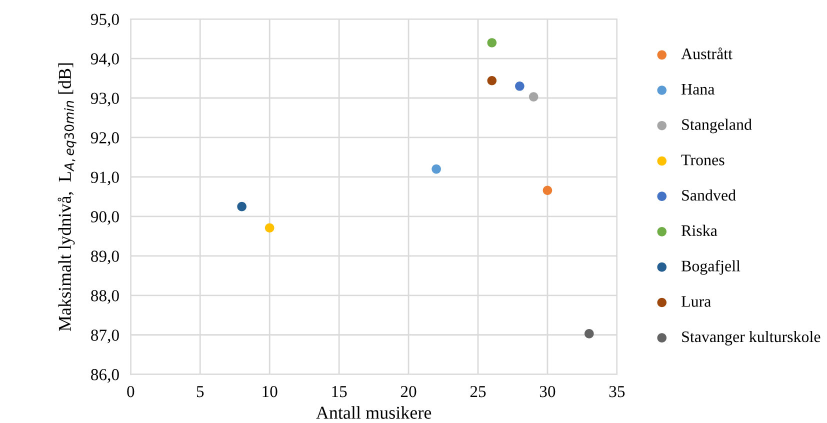 The image size is (827, 423). I want to click on y-tick-label: 95,0, so click(104, 21).